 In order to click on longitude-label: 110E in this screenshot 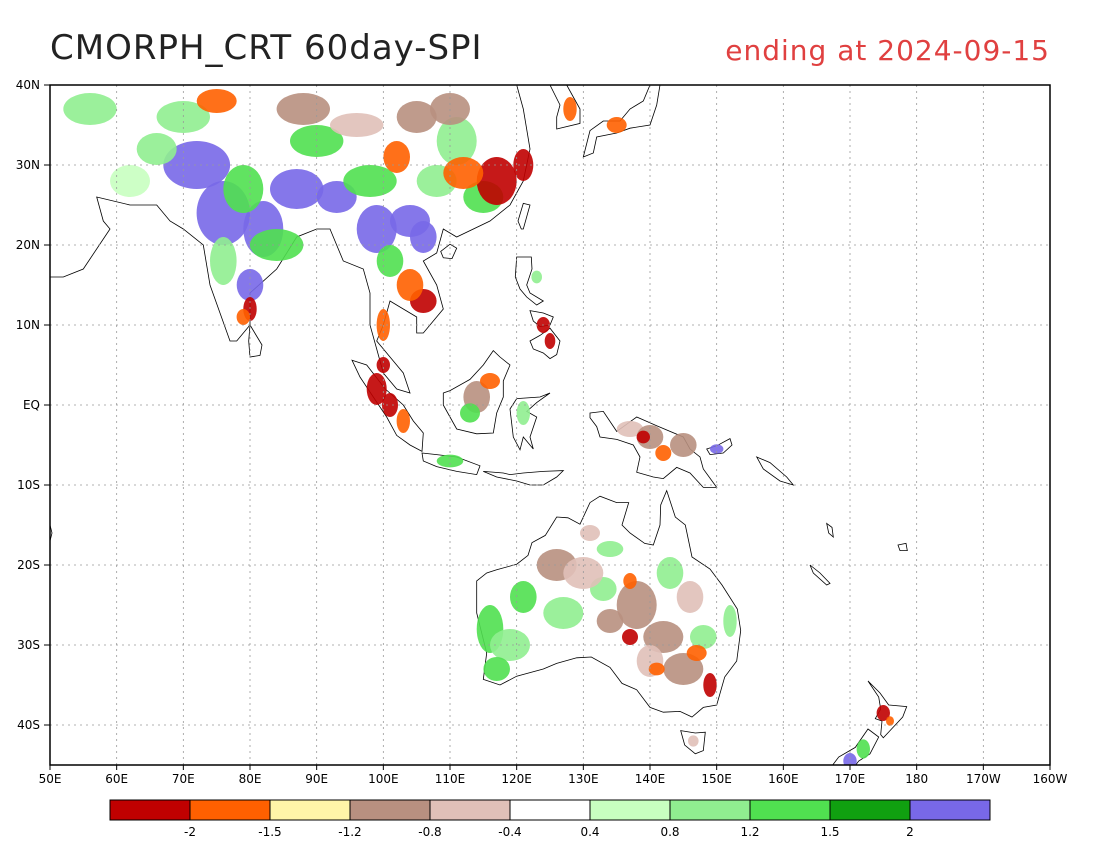, I will do `click(450, 779)`.